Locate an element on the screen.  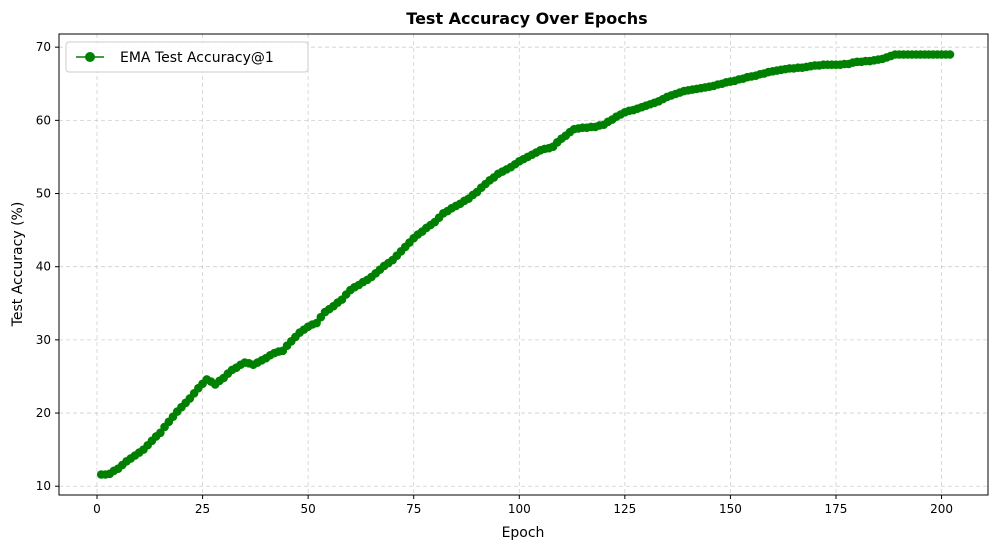
x-axis-label: Epoch is located at coordinates (523, 533).